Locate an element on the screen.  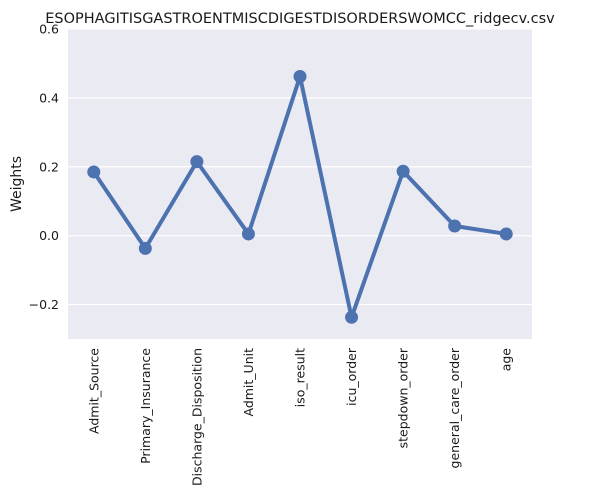
y-tick-label: −0.2 is located at coordinates (44, 304).